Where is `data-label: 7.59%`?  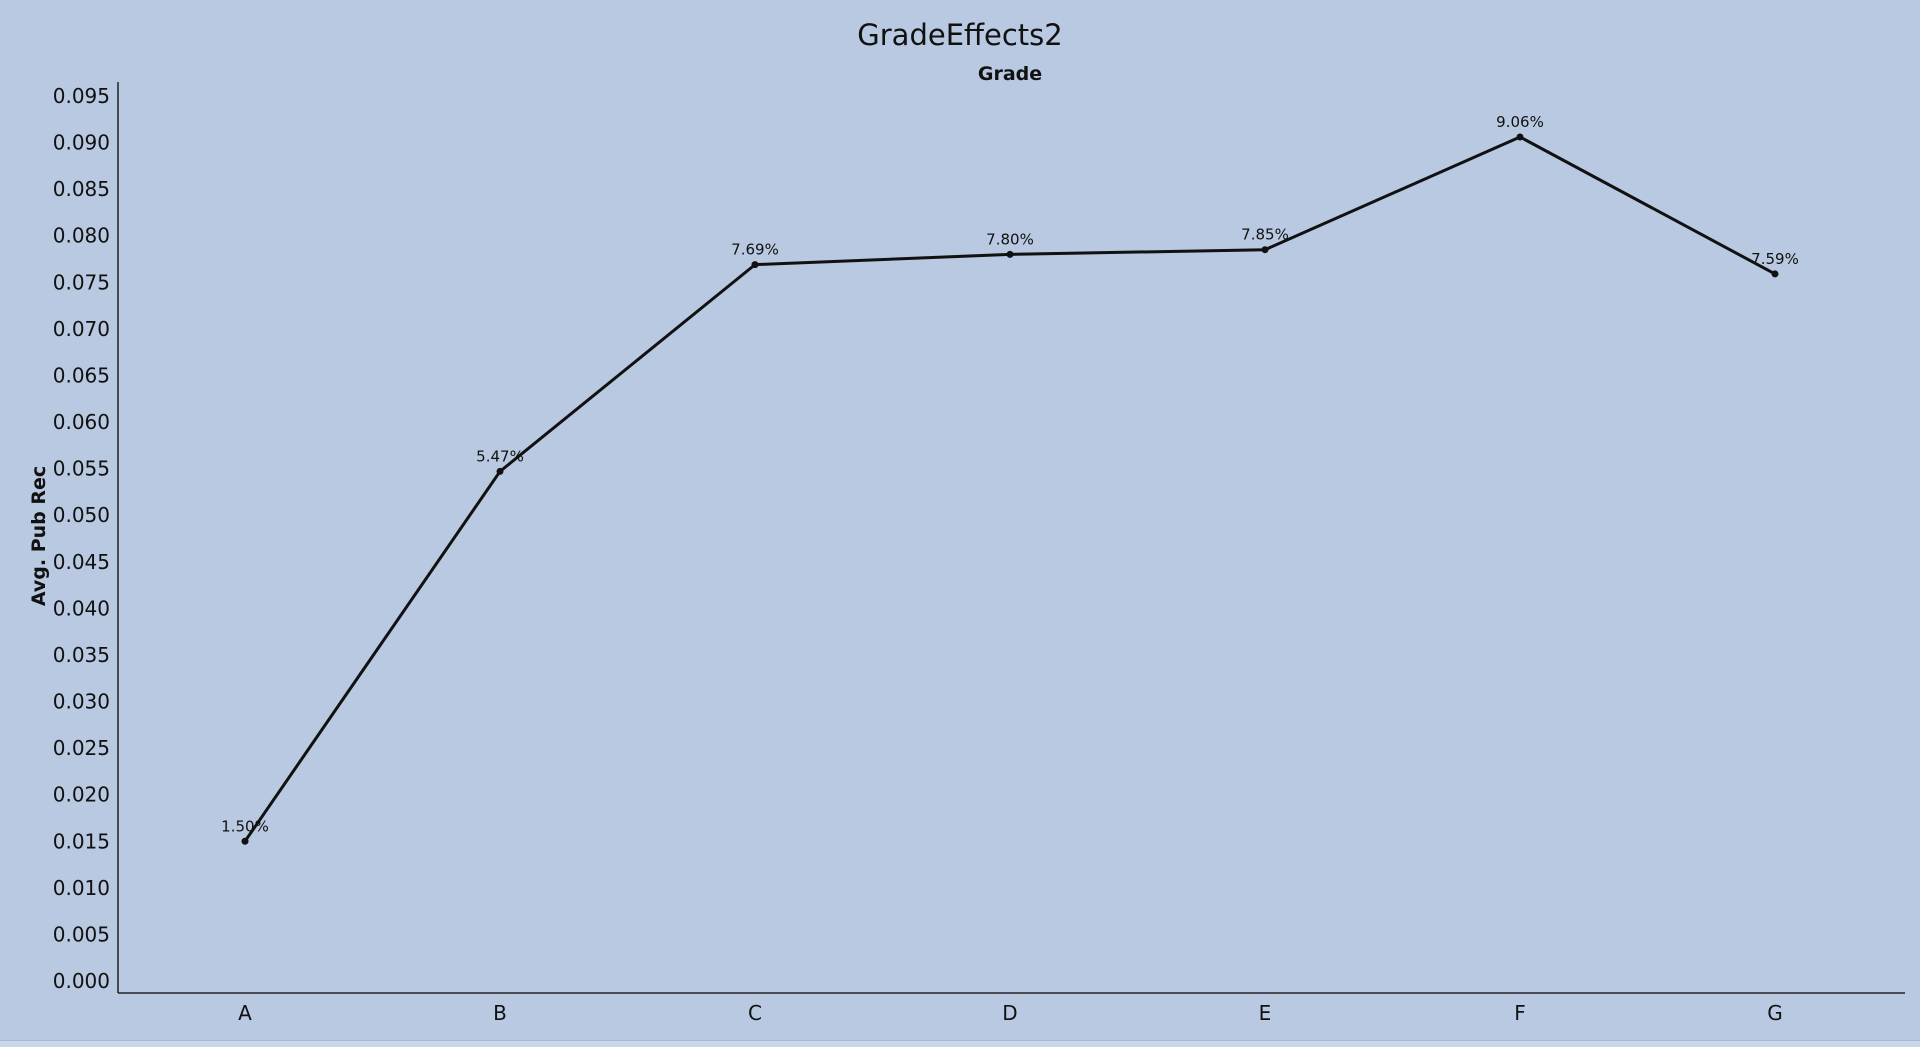
data-label: 7.59% is located at coordinates (1775, 259).